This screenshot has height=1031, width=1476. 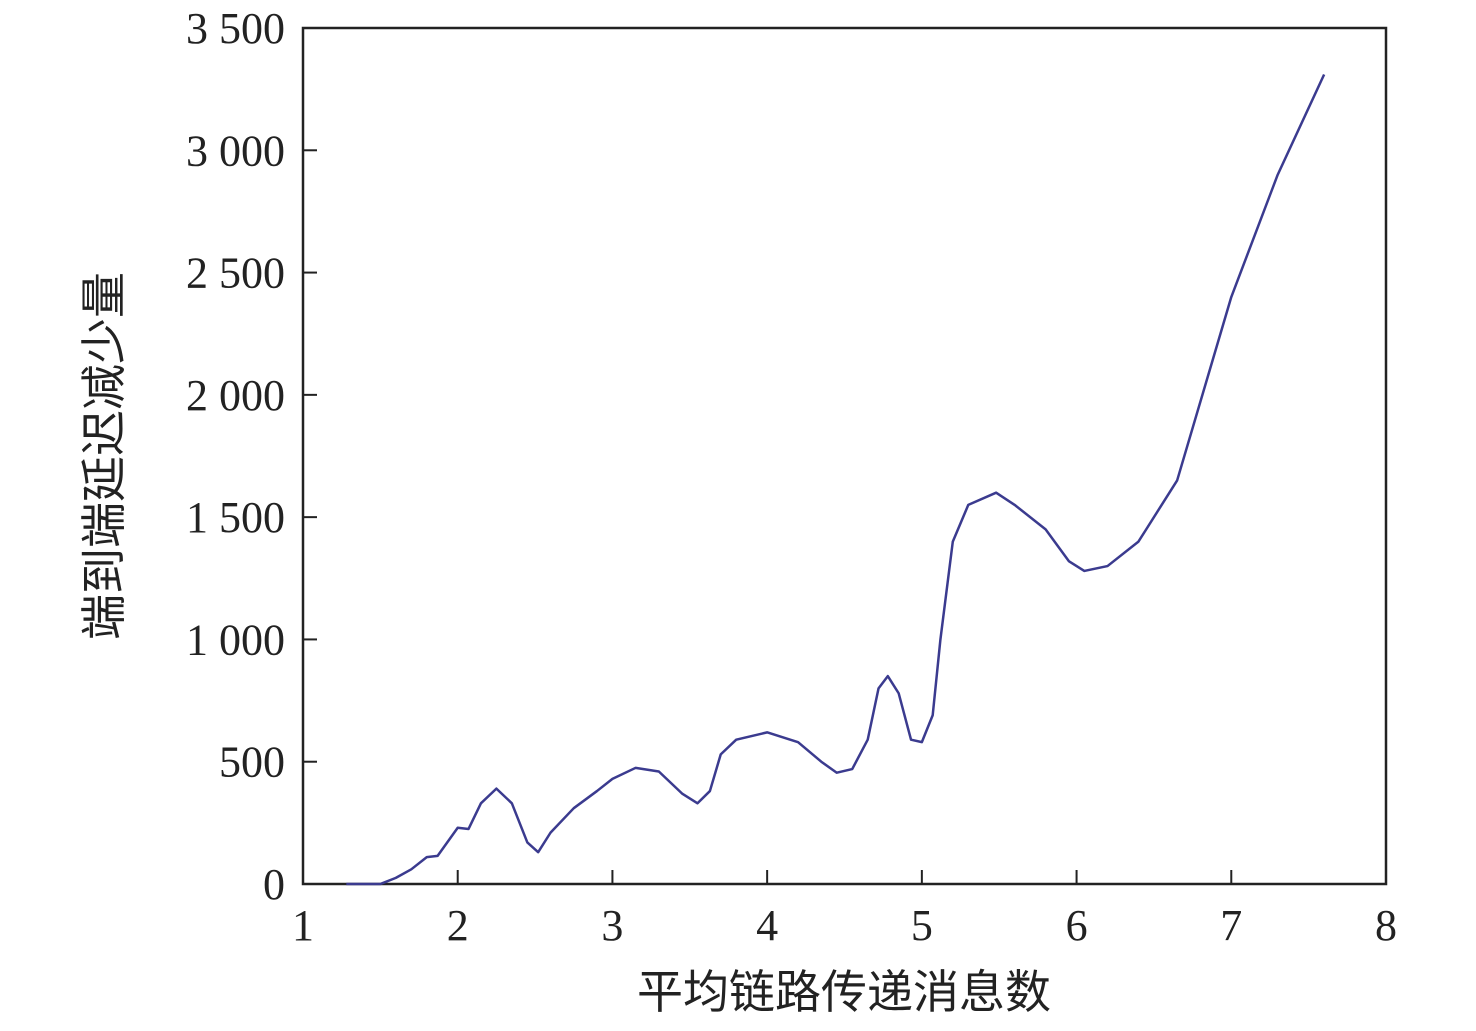 What do you see at coordinates (922, 925) in the screenshot?
I see `x-tick-label: 5` at bounding box center [922, 925].